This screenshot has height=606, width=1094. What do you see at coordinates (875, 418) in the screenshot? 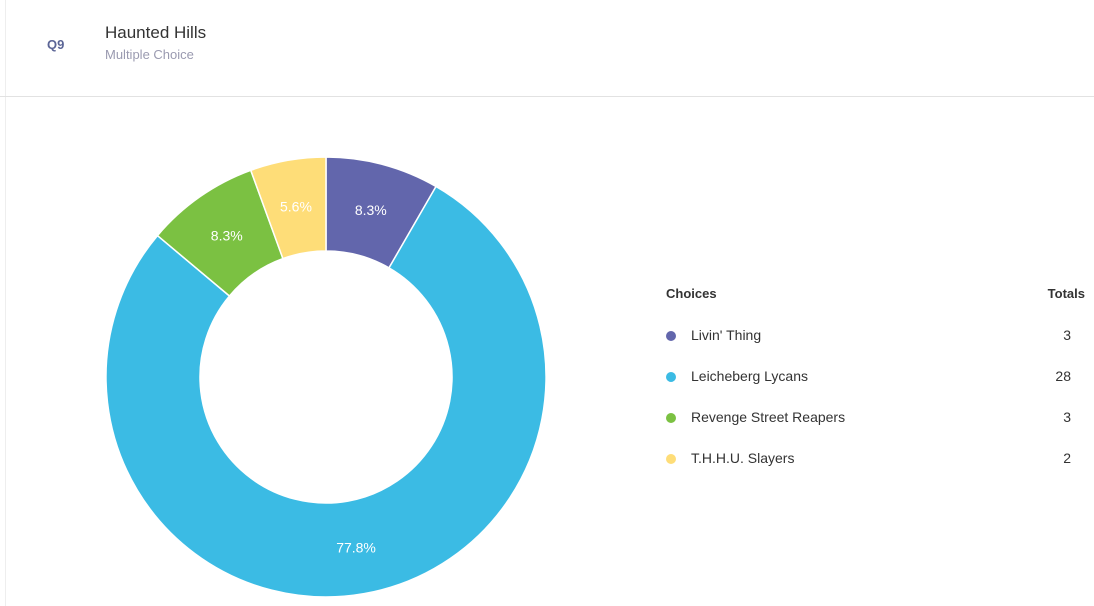
I see `legend-item: Revenge Street Reapers 3` at bounding box center [875, 418].